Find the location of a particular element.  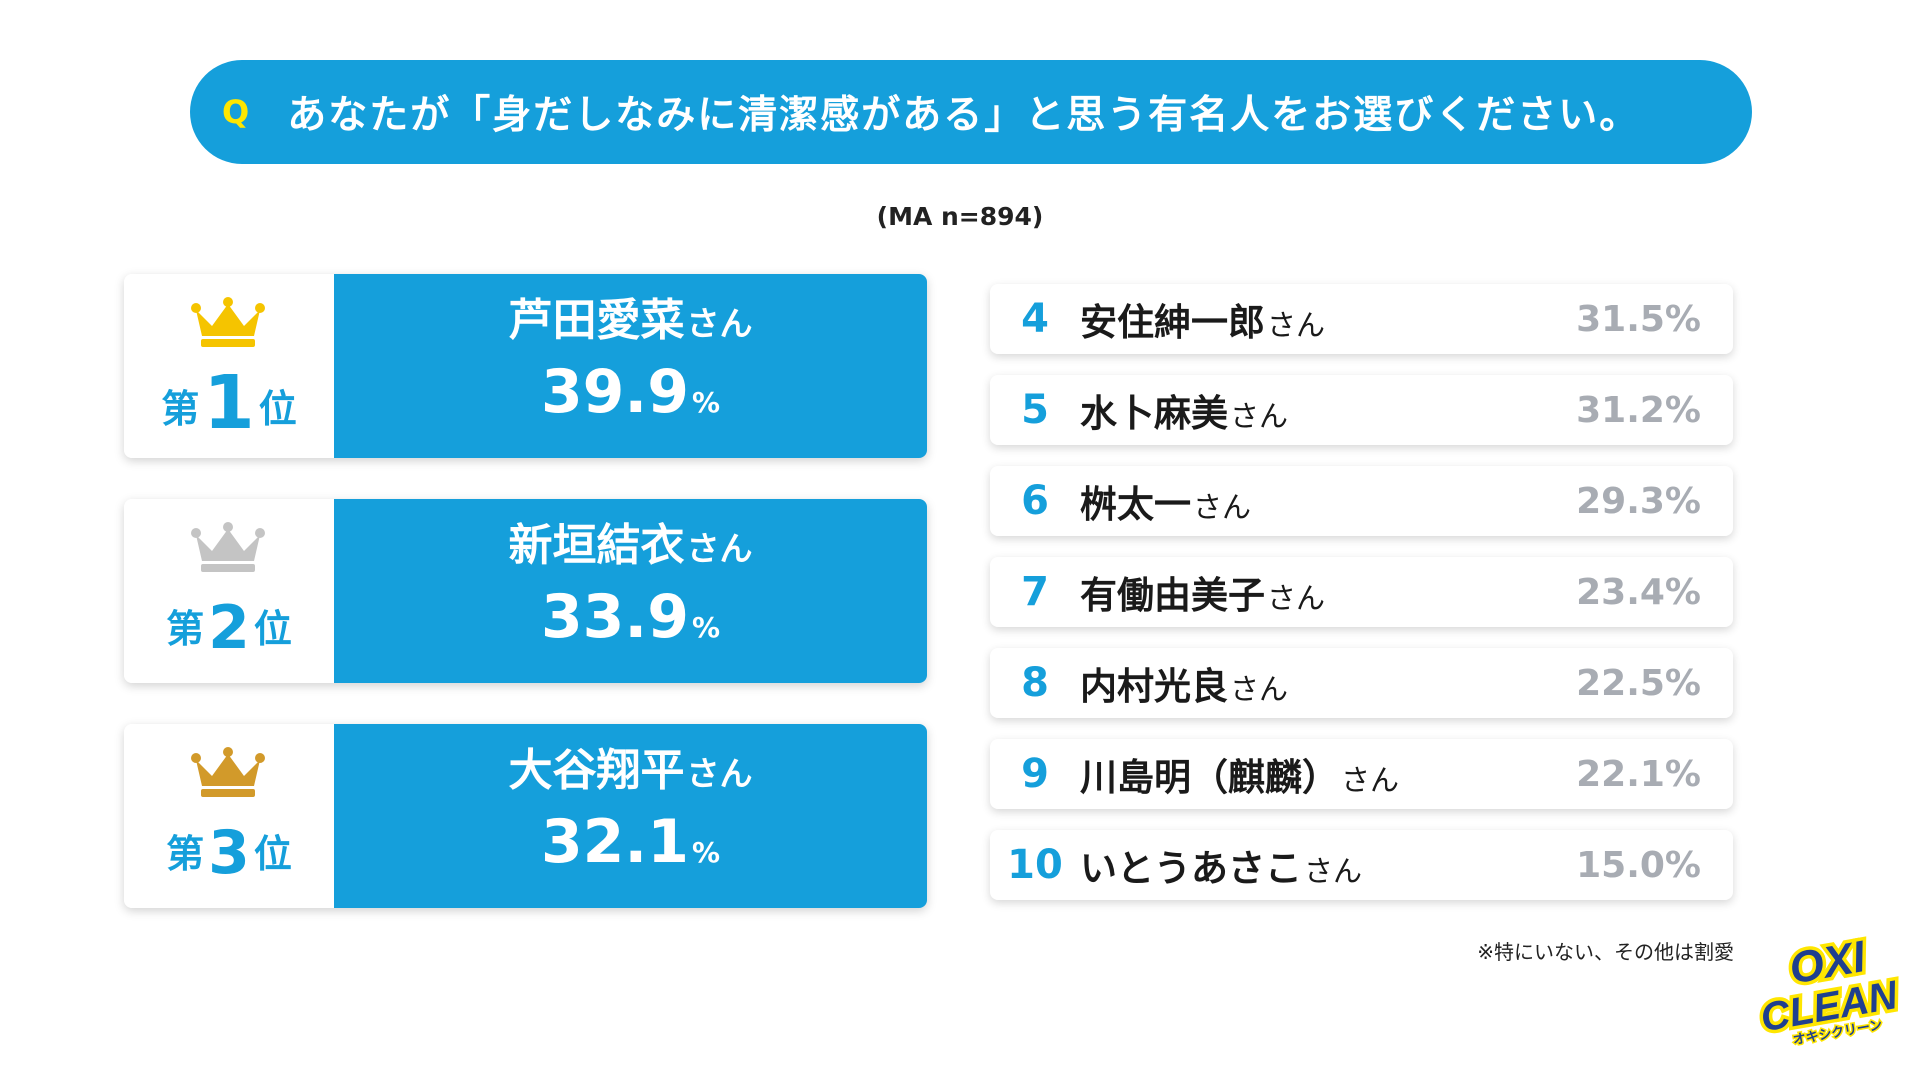

oxiclean-logo: OXI CLEAN オキシクリーン is located at coordinates (1829, 990).